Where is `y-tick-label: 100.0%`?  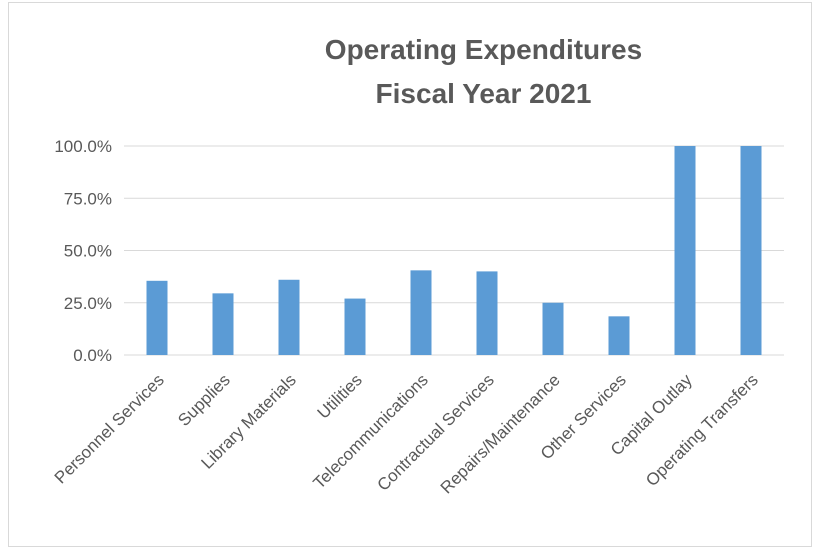
y-tick-label: 100.0% is located at coordinates (83, 146).